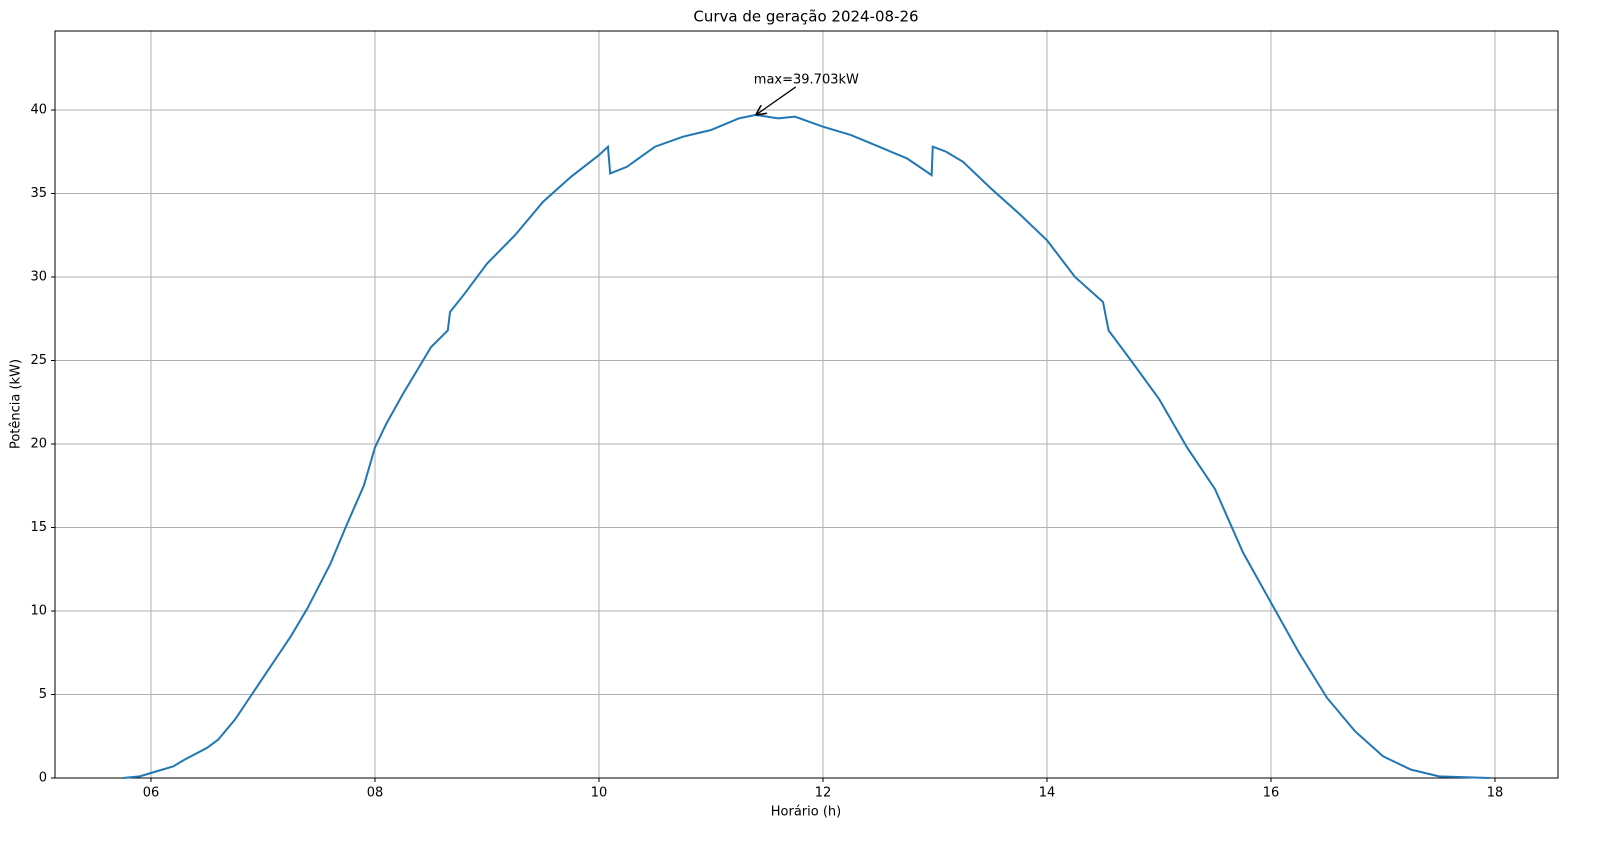 Image resolution: width=1616 pixels, height=859 pixels. Describe the element at coordinates (599, 793) in the screenshot. I see `x-tick-label: 10` at that location.